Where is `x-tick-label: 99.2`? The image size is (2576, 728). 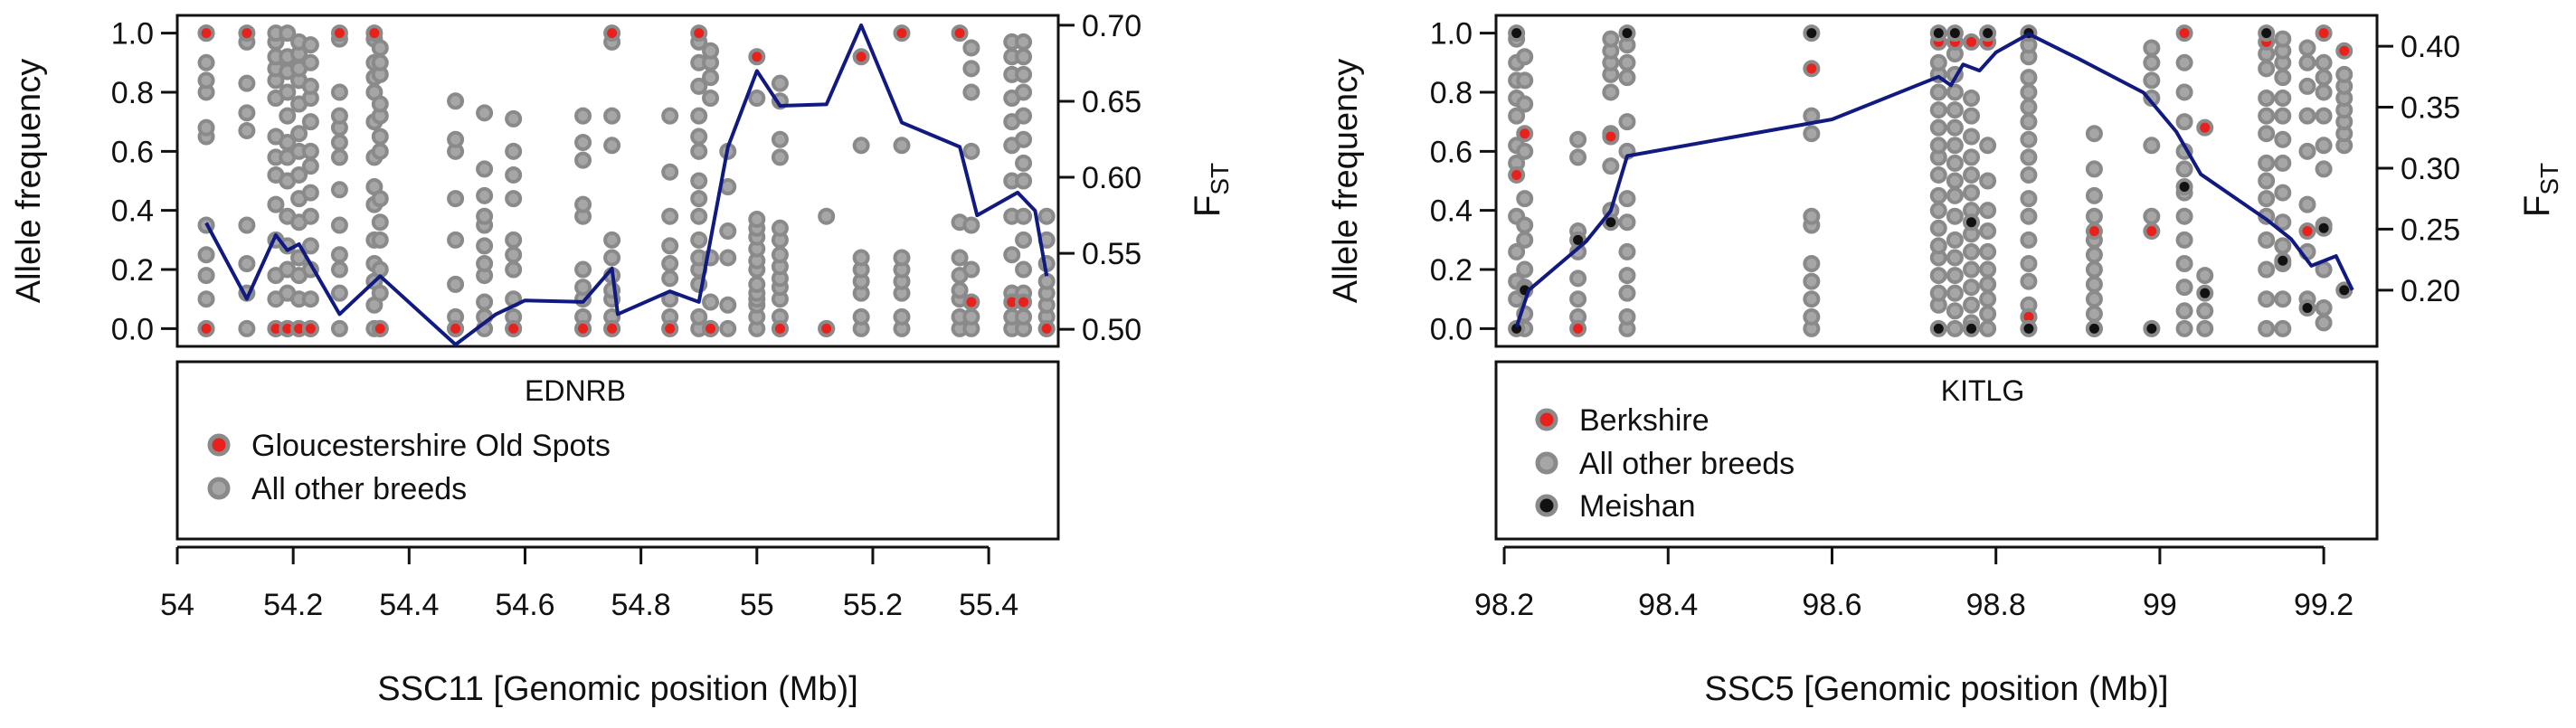 x-tick-label: 99.2 is located at coordinates (2323, 605).